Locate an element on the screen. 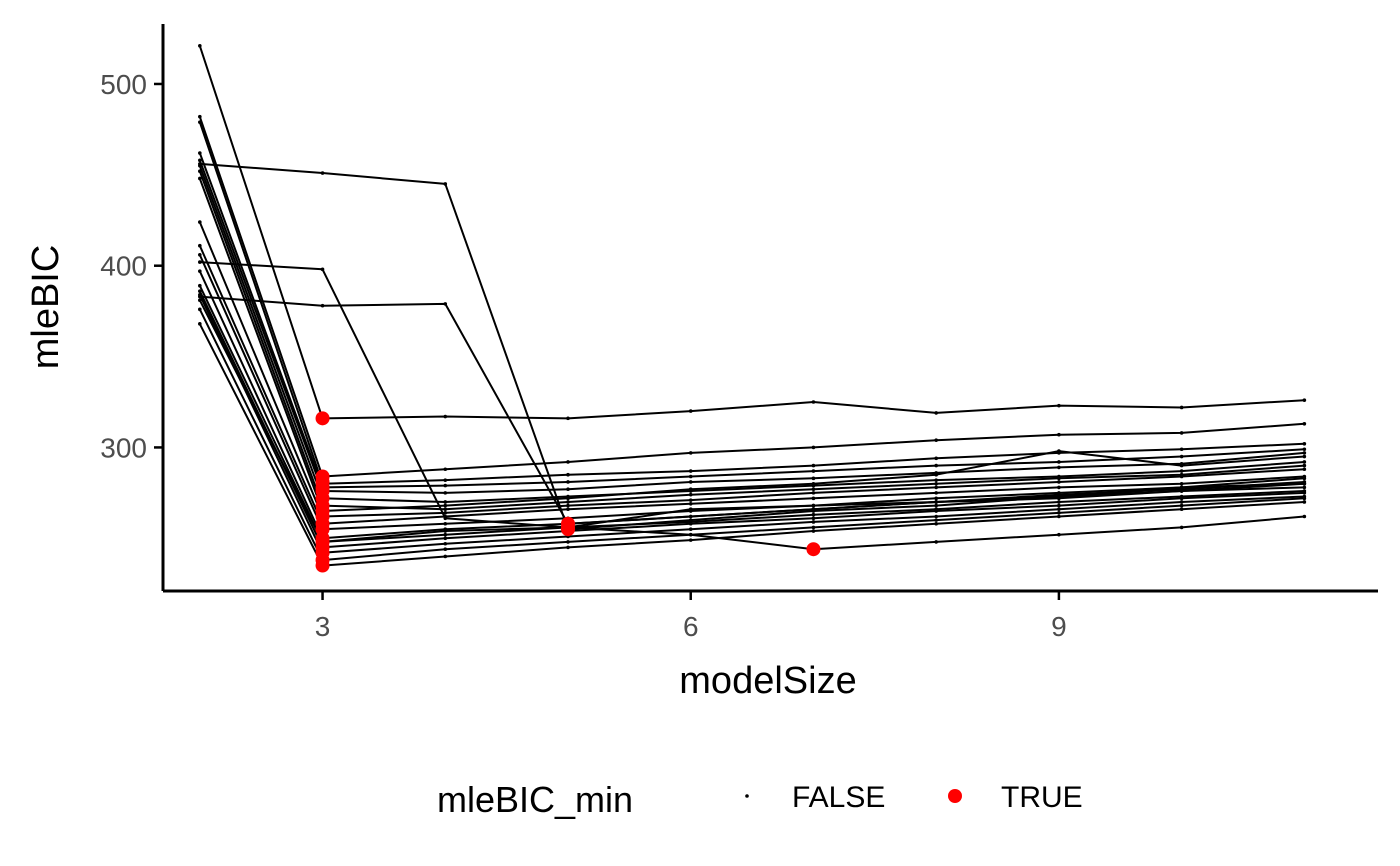 Image resolution: width=1400 pixels, height=866 pixels. y-tick-label: 500 is located at coordinates (123, 84).